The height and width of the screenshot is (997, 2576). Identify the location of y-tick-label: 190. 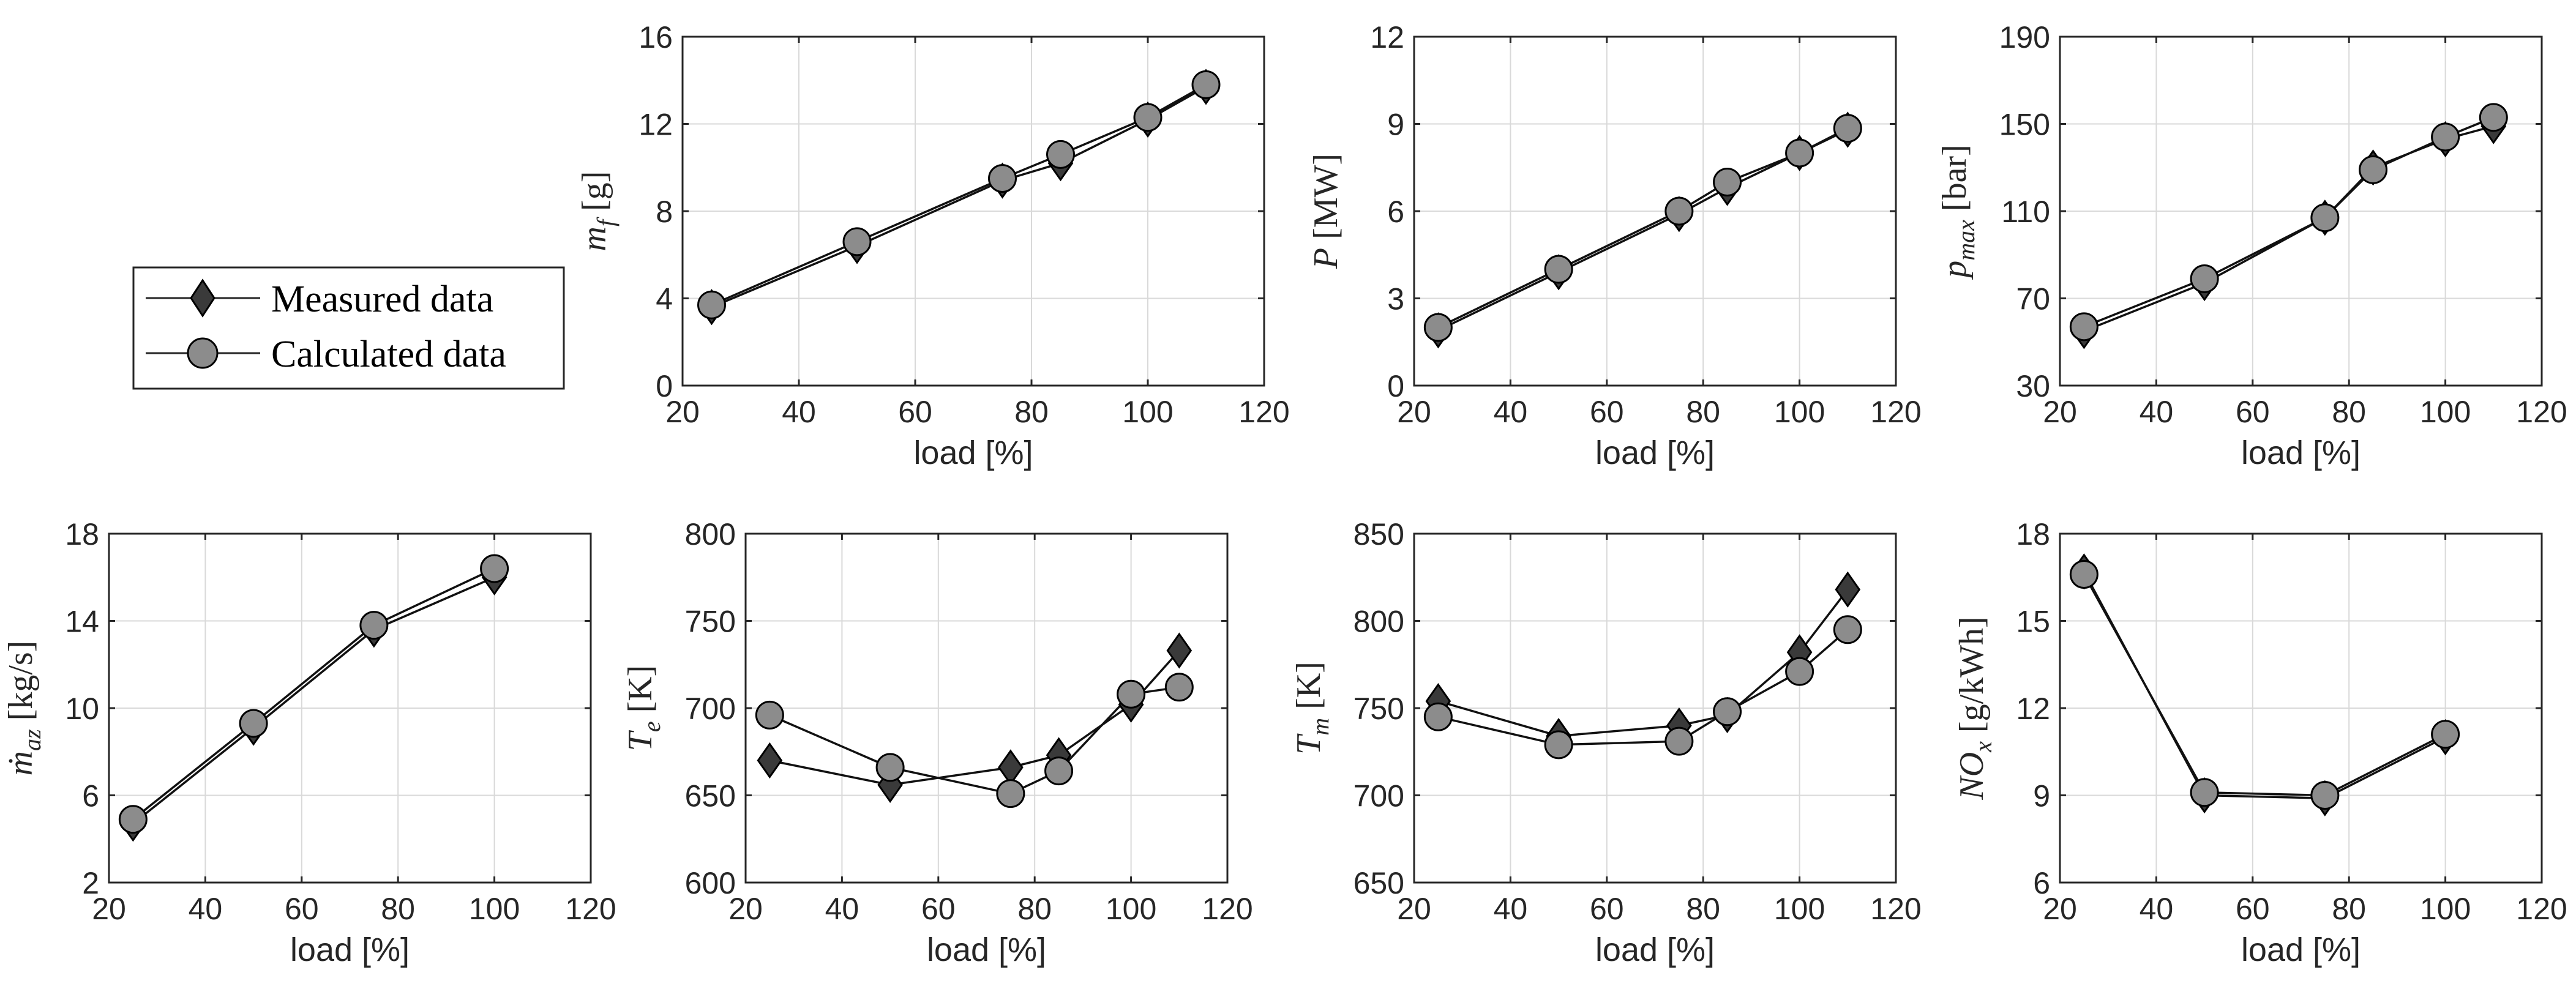
(2025, 37).